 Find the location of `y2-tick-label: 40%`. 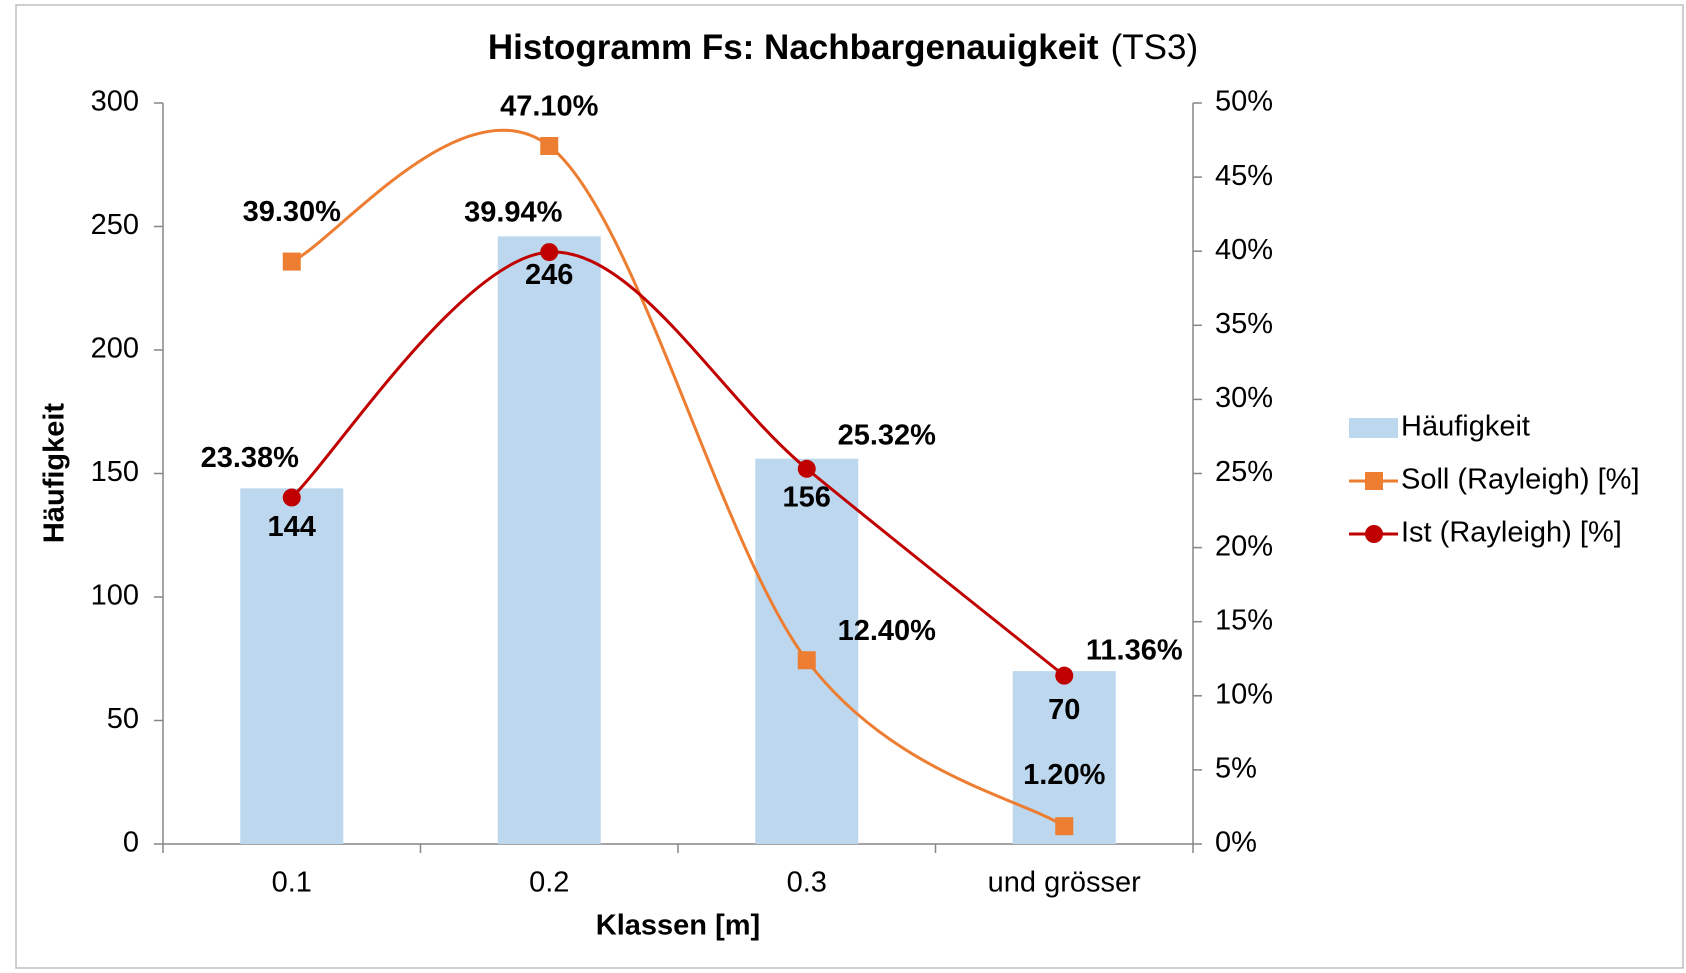

y2-tick-label: 40% is located at coordinates (1244, 250).